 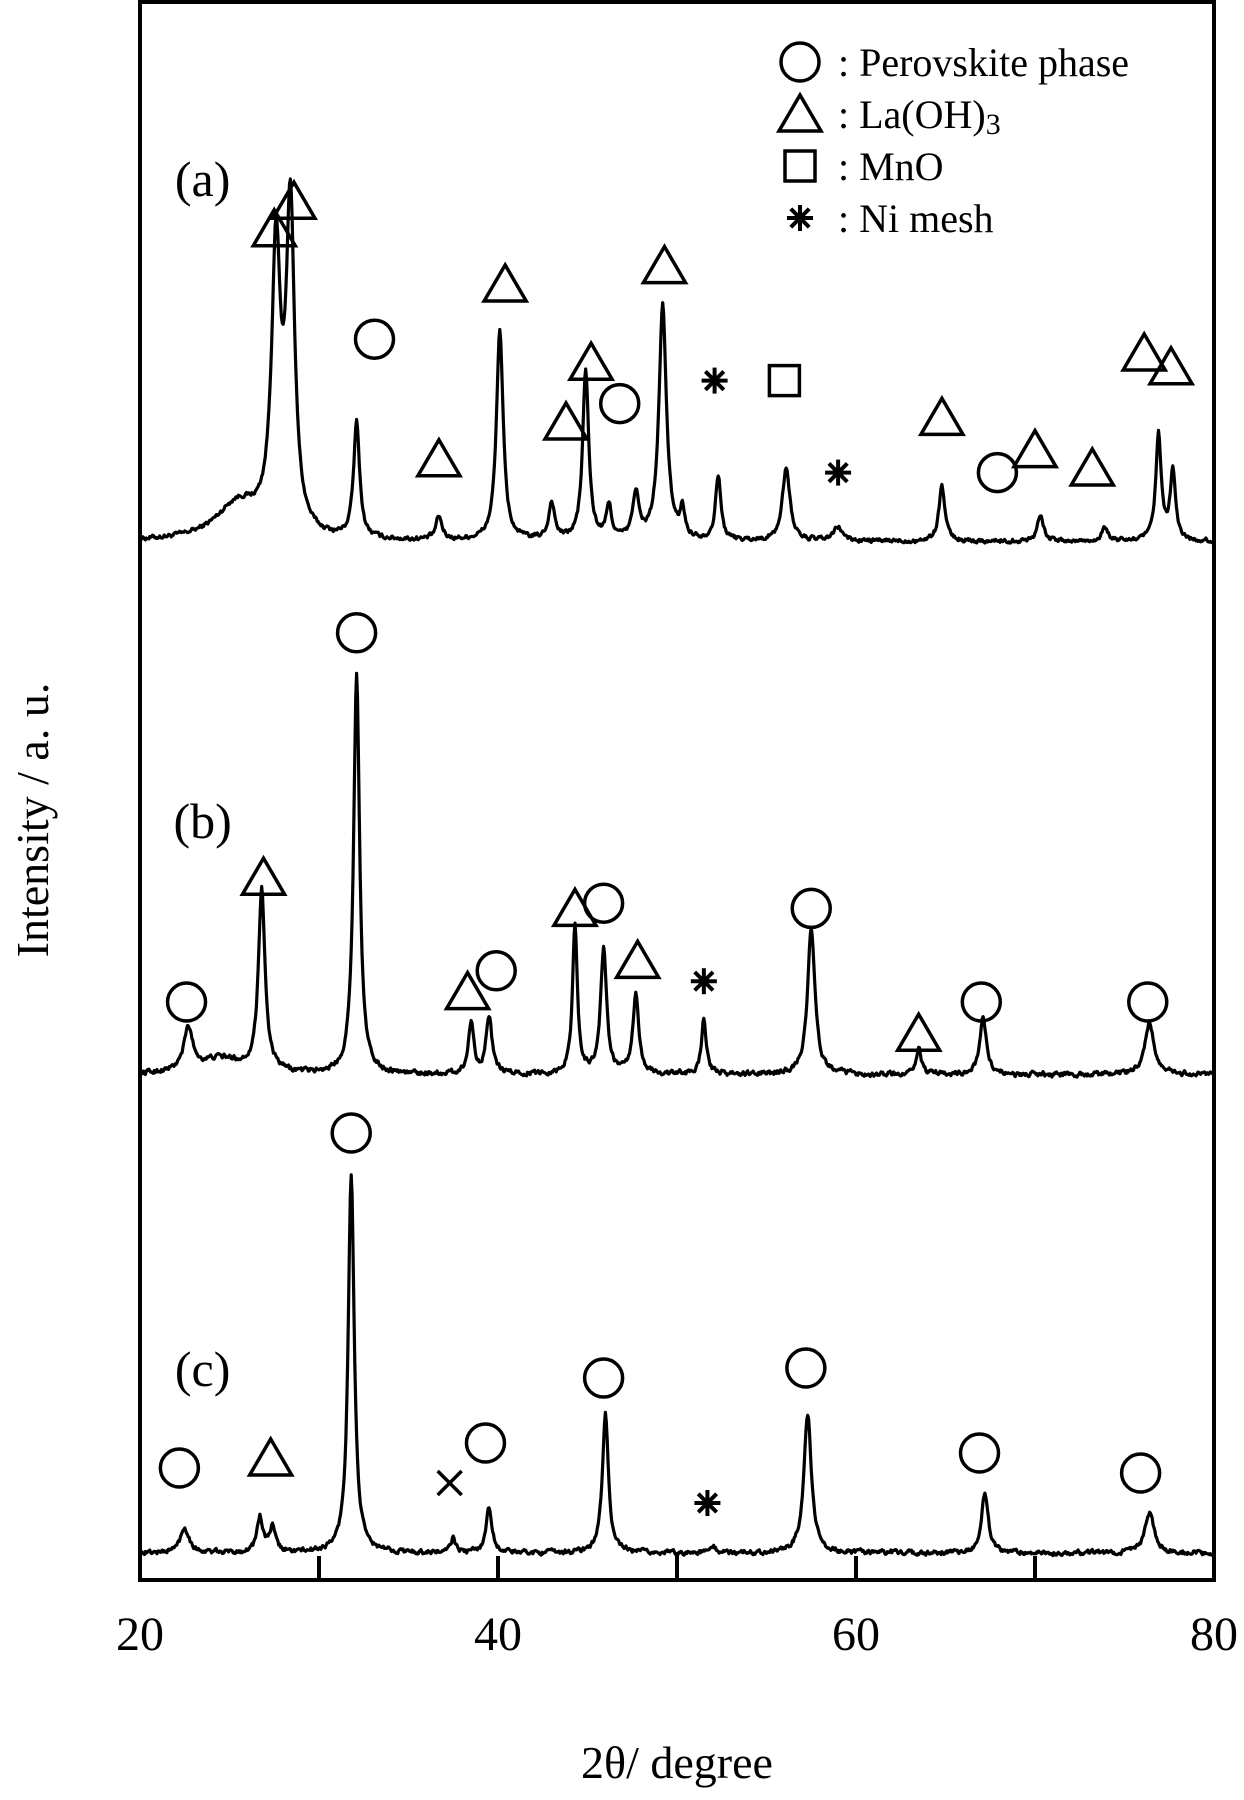 I want to click on x-tick-label: 60, so click(x=856, y=1634).